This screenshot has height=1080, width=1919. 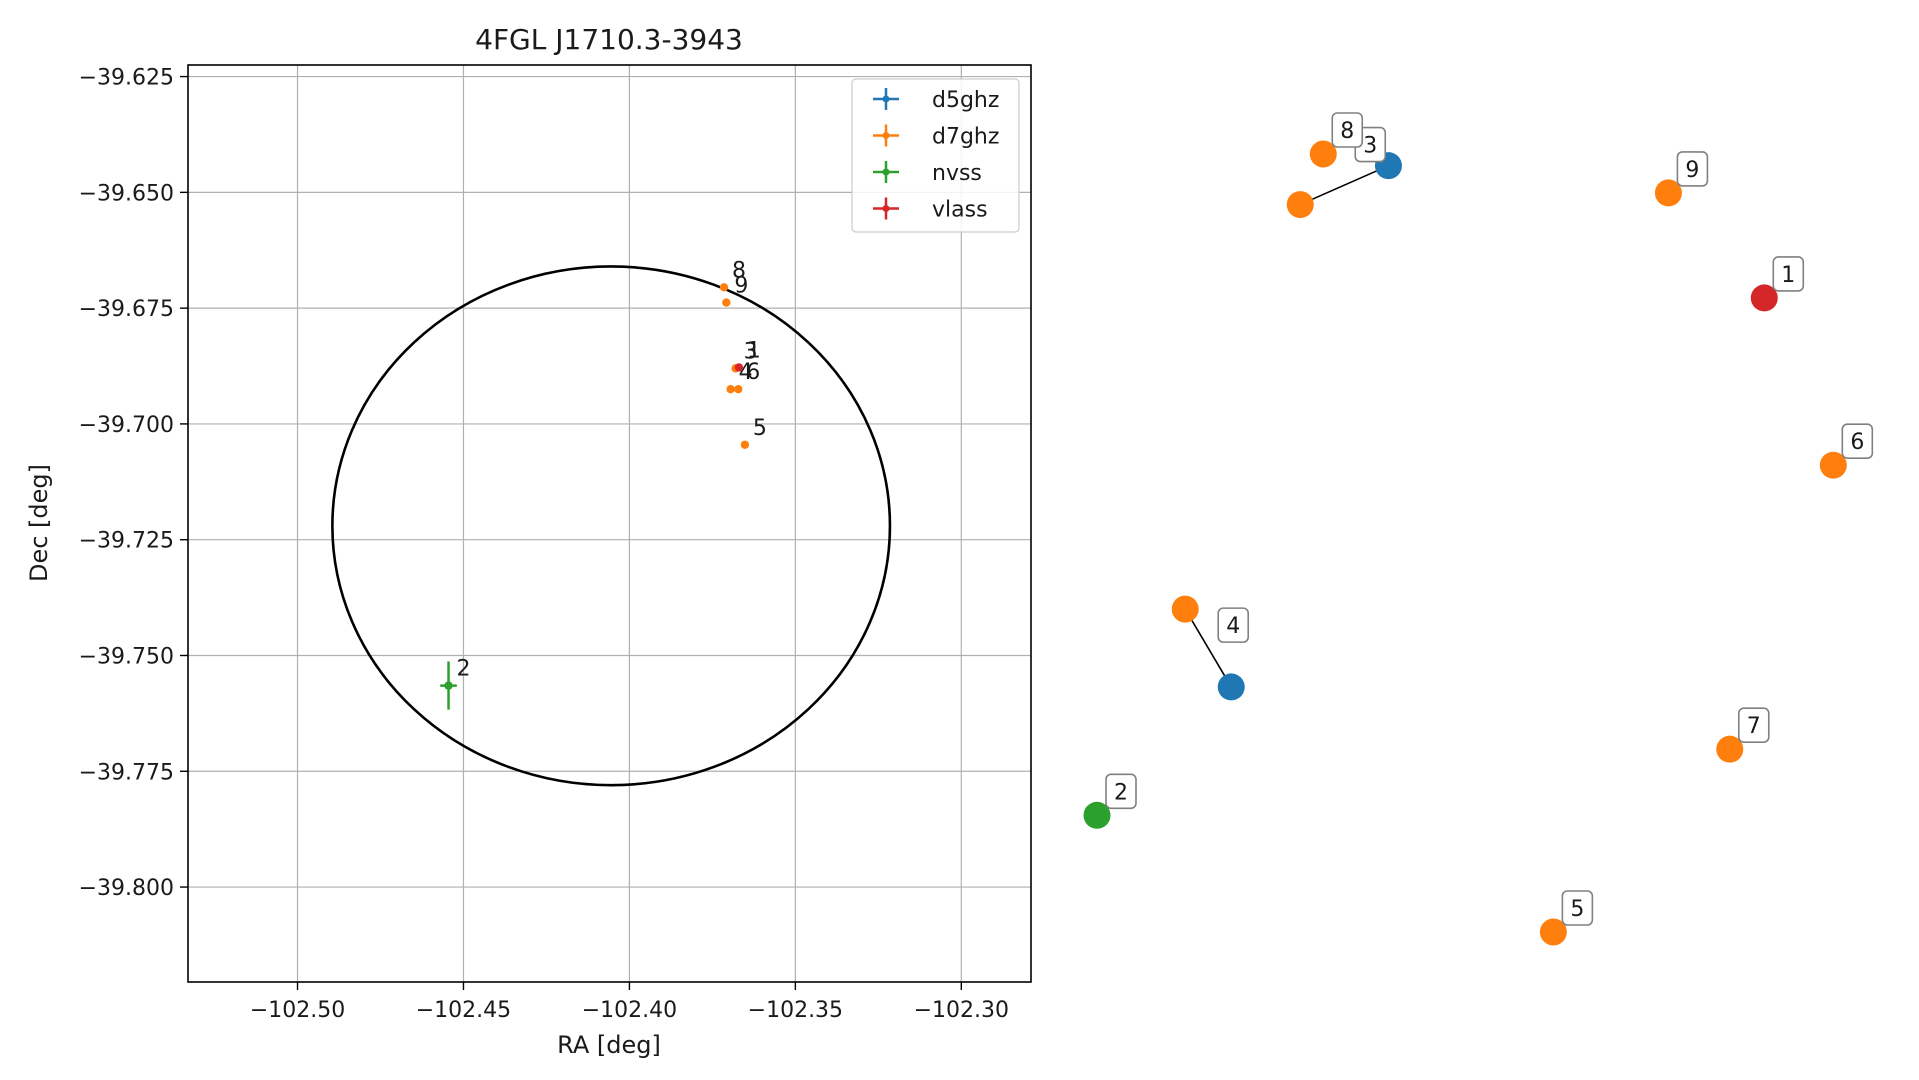 I want to click on point-label: 5, so click(x=760, y=428).